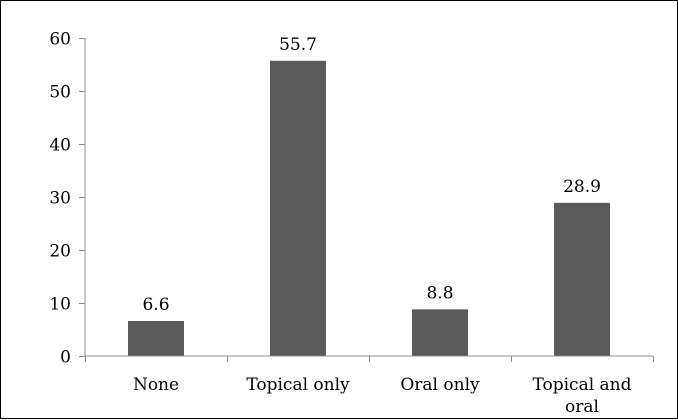 The width and height of the screenshot is (678, 420). Describe the element at coordinates (155, 305) in the screenshot. I see `data-label-1: 6.6` at that location.